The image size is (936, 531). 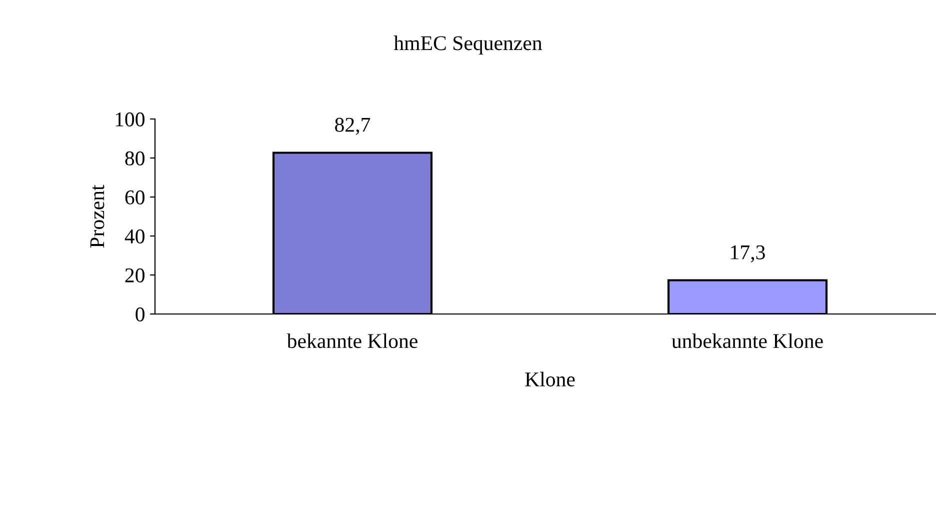 What do you see at coordinates (97, 216) in the screenshot?
I see `y-axis-title: Prozent` at bounding box center [97, 216].